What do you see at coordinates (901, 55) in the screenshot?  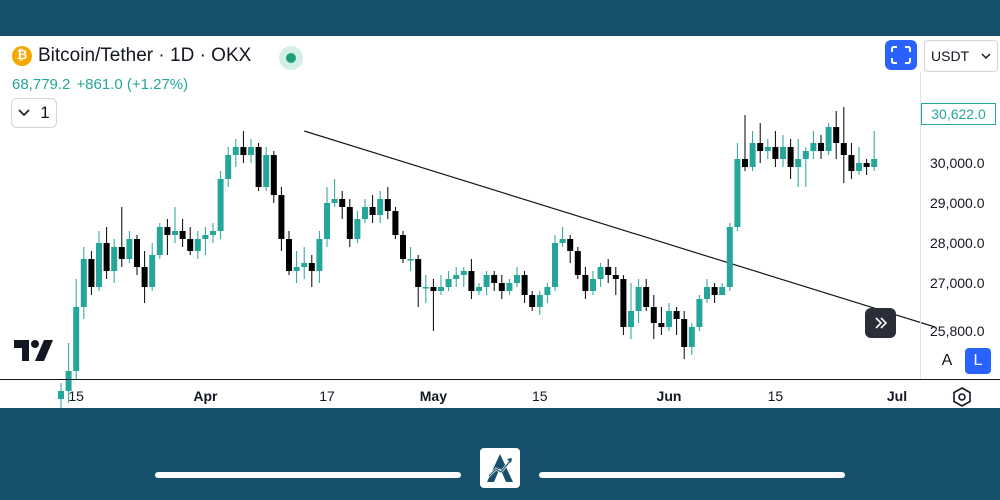 I see `fullscreen-button` at bounding box center [901, 55].